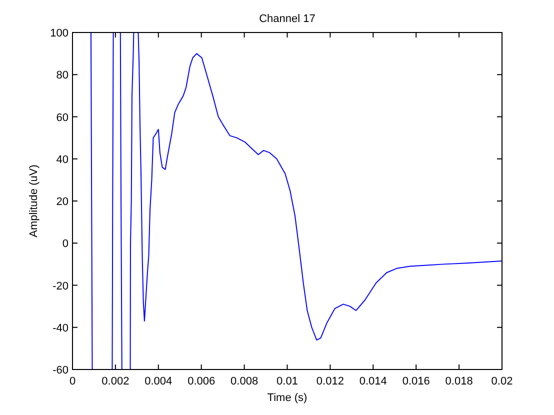 Image resolution: width=554 pixels, height=415 pixels. I want to click on y-tick-label: 40, so click(62, 160).